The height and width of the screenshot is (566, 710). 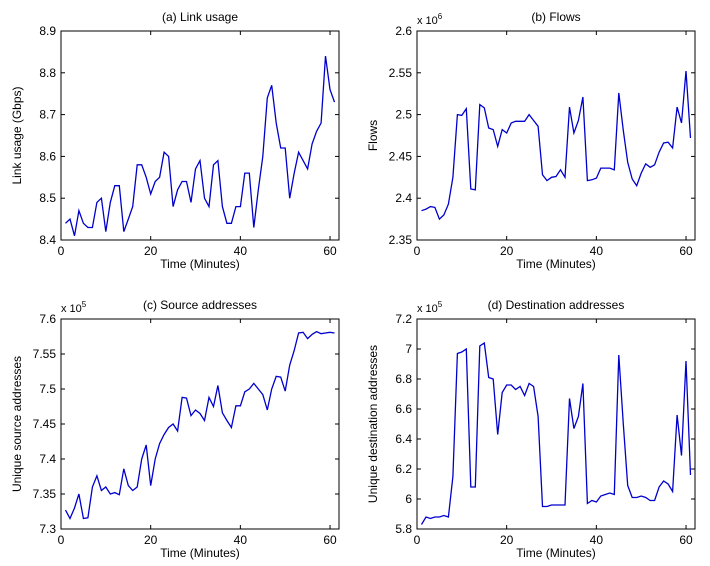 I want to click on y-tick-label: 7, so click(x=408, y=349).